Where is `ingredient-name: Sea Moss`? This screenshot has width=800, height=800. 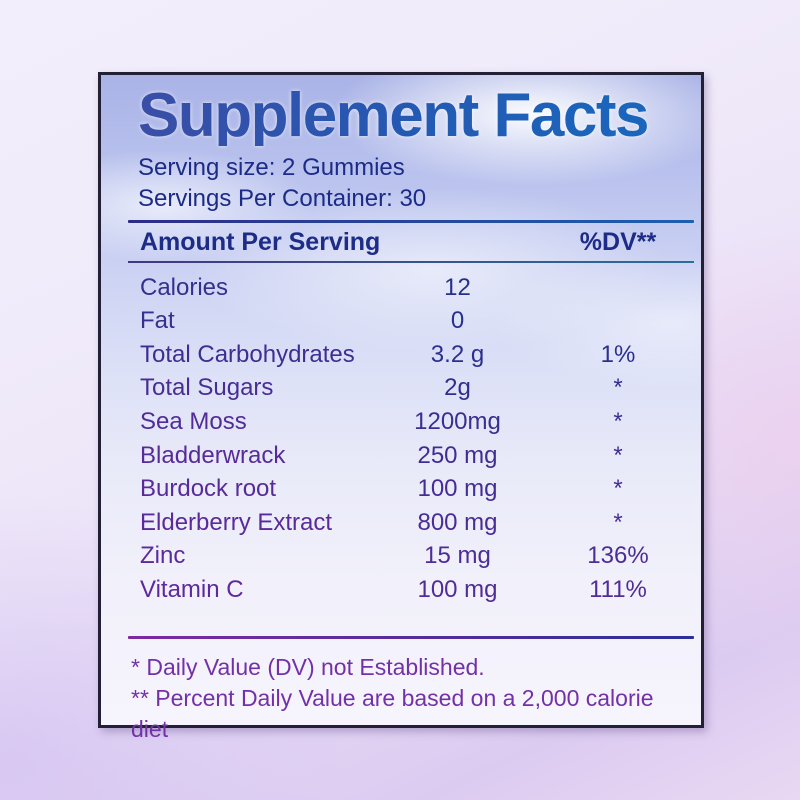 ingredient-name: Sea Moss is located at coordinates (193, 422).